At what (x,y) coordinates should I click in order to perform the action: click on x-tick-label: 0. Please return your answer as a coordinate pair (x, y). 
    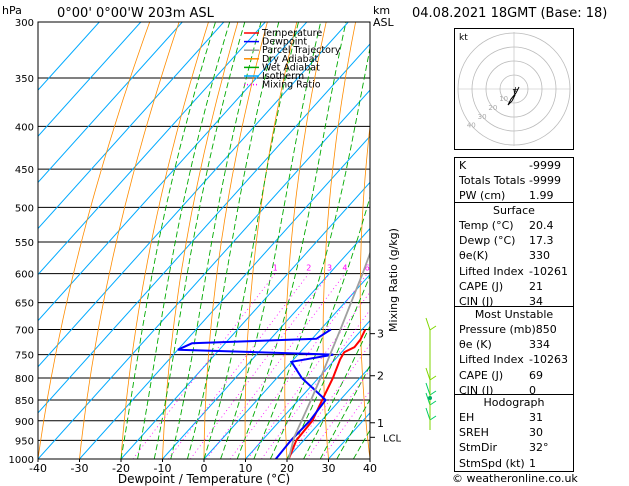
    Looking at the image, I should click on (204, 468).